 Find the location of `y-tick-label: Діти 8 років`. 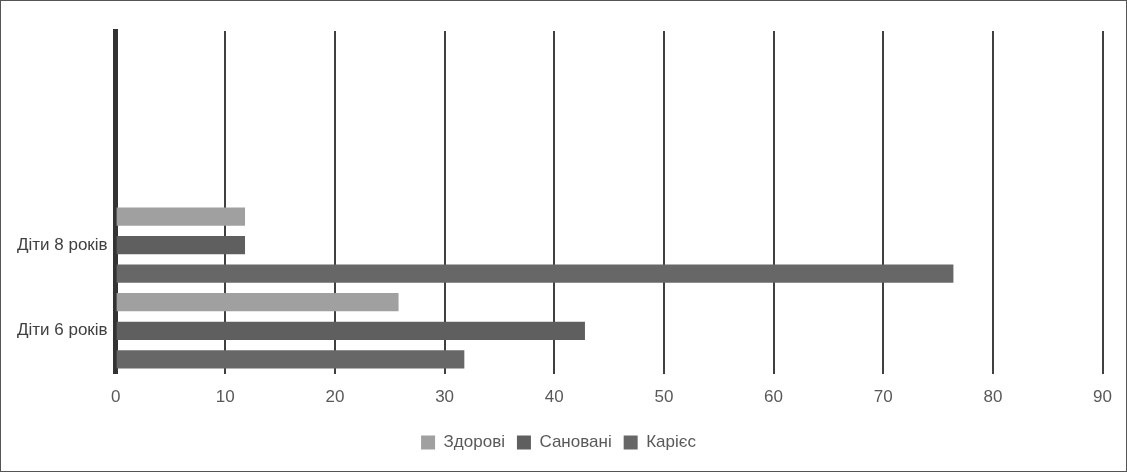

y-tick-label: Діти 8 років is located at coordinates (62, 244).